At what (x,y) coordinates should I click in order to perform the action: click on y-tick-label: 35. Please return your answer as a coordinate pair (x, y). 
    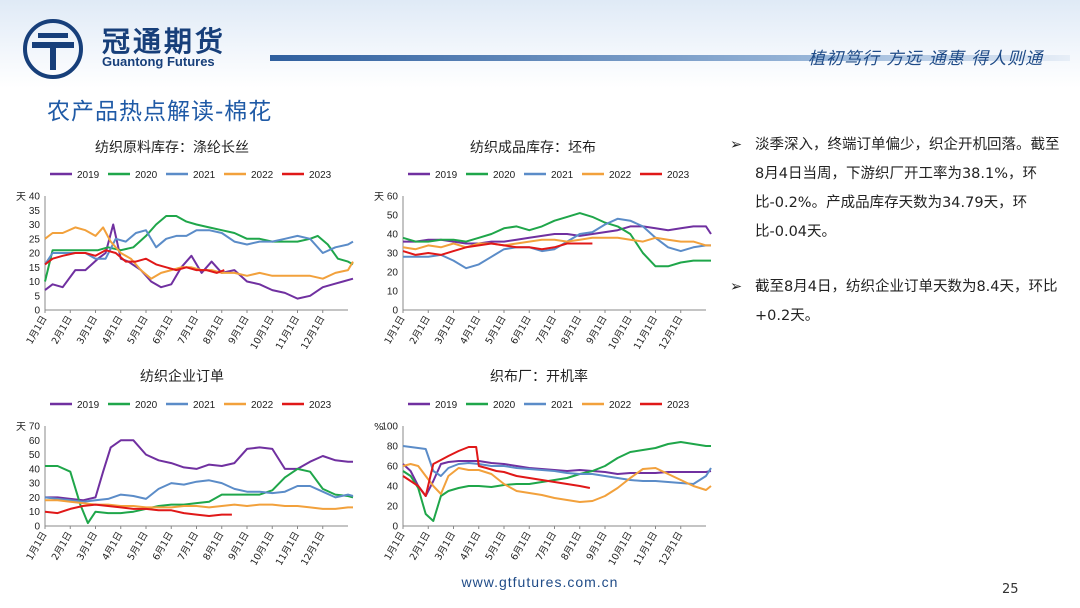
    Looking at the image, I should click on (35, 211).